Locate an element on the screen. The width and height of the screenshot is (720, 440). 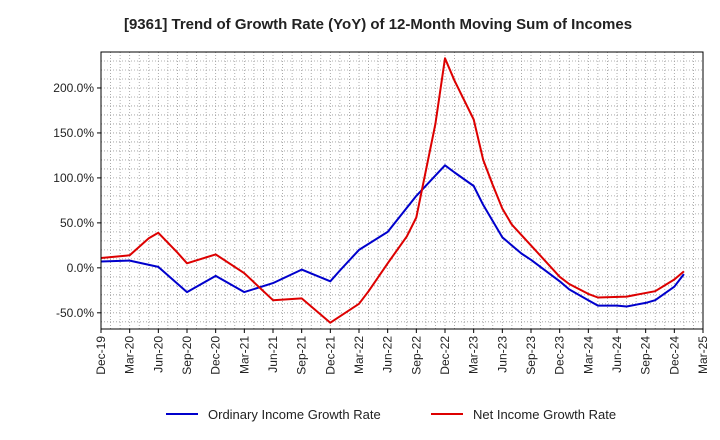
y-tick-label: 0.0% is located at coordinates (81, 268).